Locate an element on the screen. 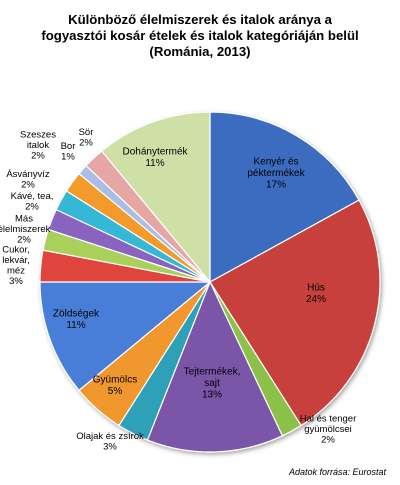 The image size is (400, 485). slice-label-9: Más élelmiszerek 2% is located at coordinates (25, 230).